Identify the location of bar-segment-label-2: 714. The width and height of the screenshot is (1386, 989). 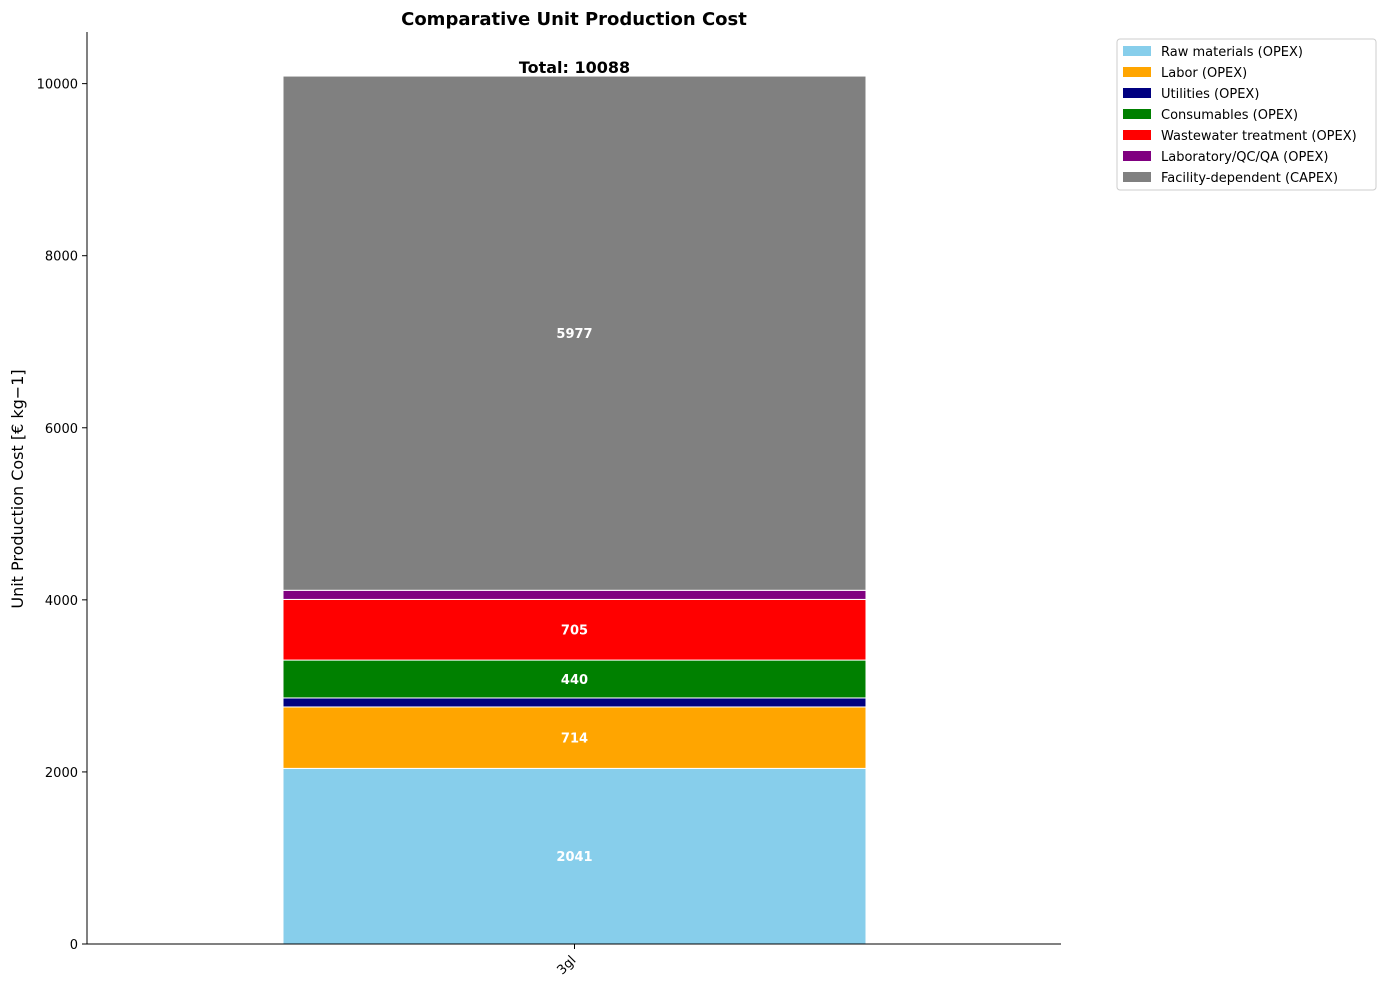
(574, 739).